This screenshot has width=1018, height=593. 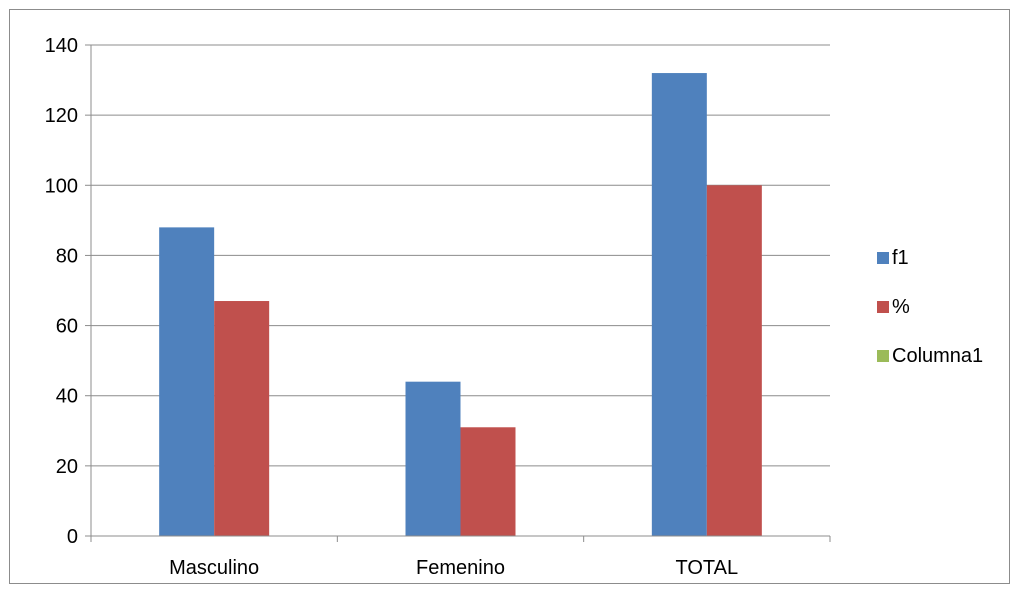 What do you see at coordinates (214, 568) in the screenshot?
I see `x-tick-label-masculino: Masculino` at bounding box center [214, 568].